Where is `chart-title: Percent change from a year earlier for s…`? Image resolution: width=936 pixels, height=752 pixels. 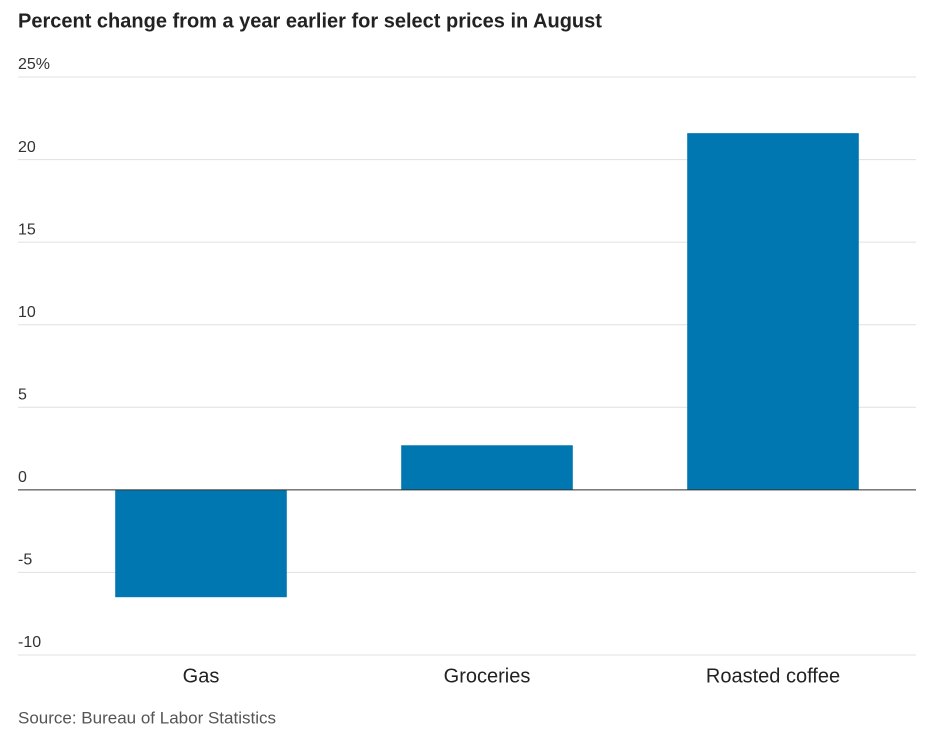 chart-title: Percent change from a year earlier for s… is located at coordinates (310, 21).